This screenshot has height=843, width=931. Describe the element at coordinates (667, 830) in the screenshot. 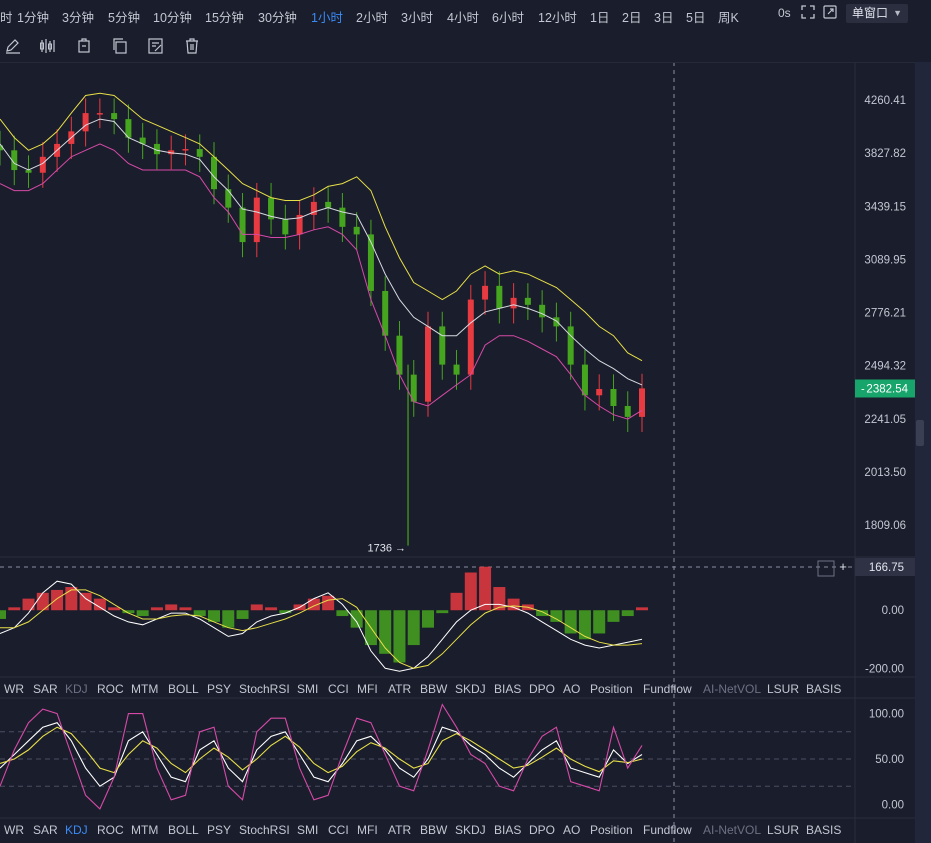

I see `lower-tab-fundflow: Fundflow` at that location.